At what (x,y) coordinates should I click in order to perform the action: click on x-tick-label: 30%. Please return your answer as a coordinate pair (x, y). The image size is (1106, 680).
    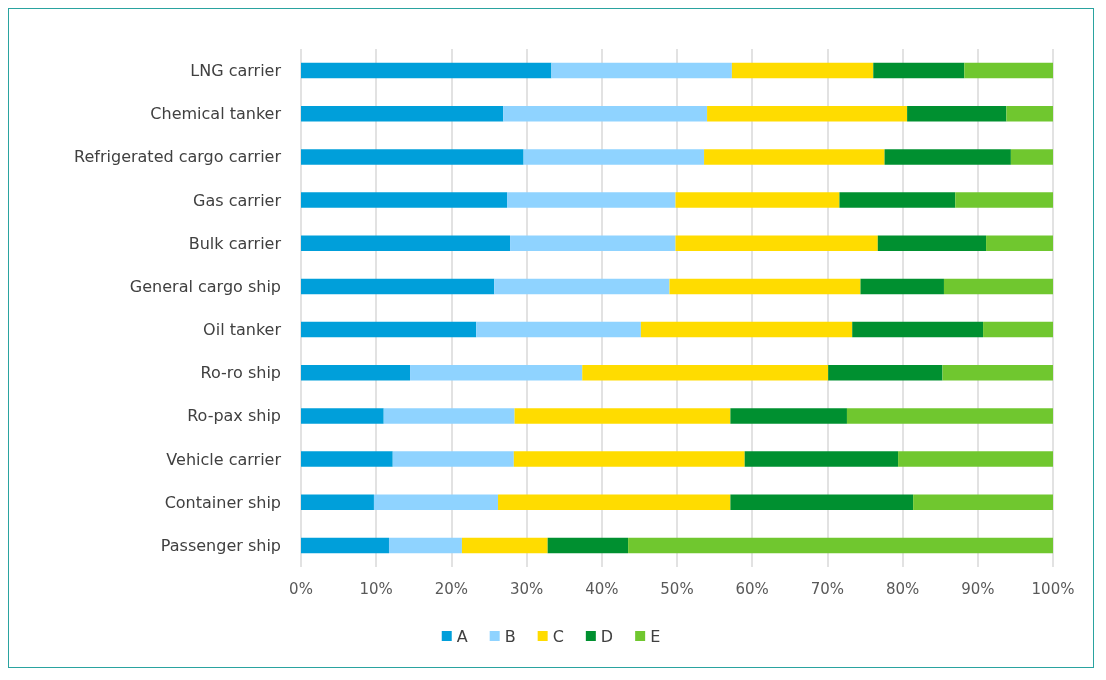
    Looking at the image, I should click on (526, 588).